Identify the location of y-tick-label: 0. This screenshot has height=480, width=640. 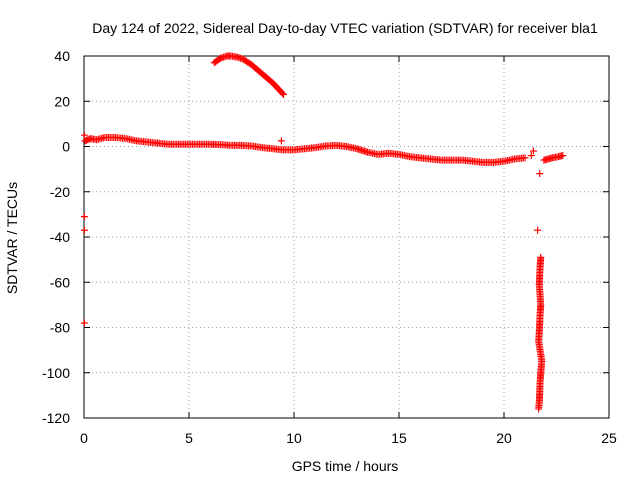
(66, 147).